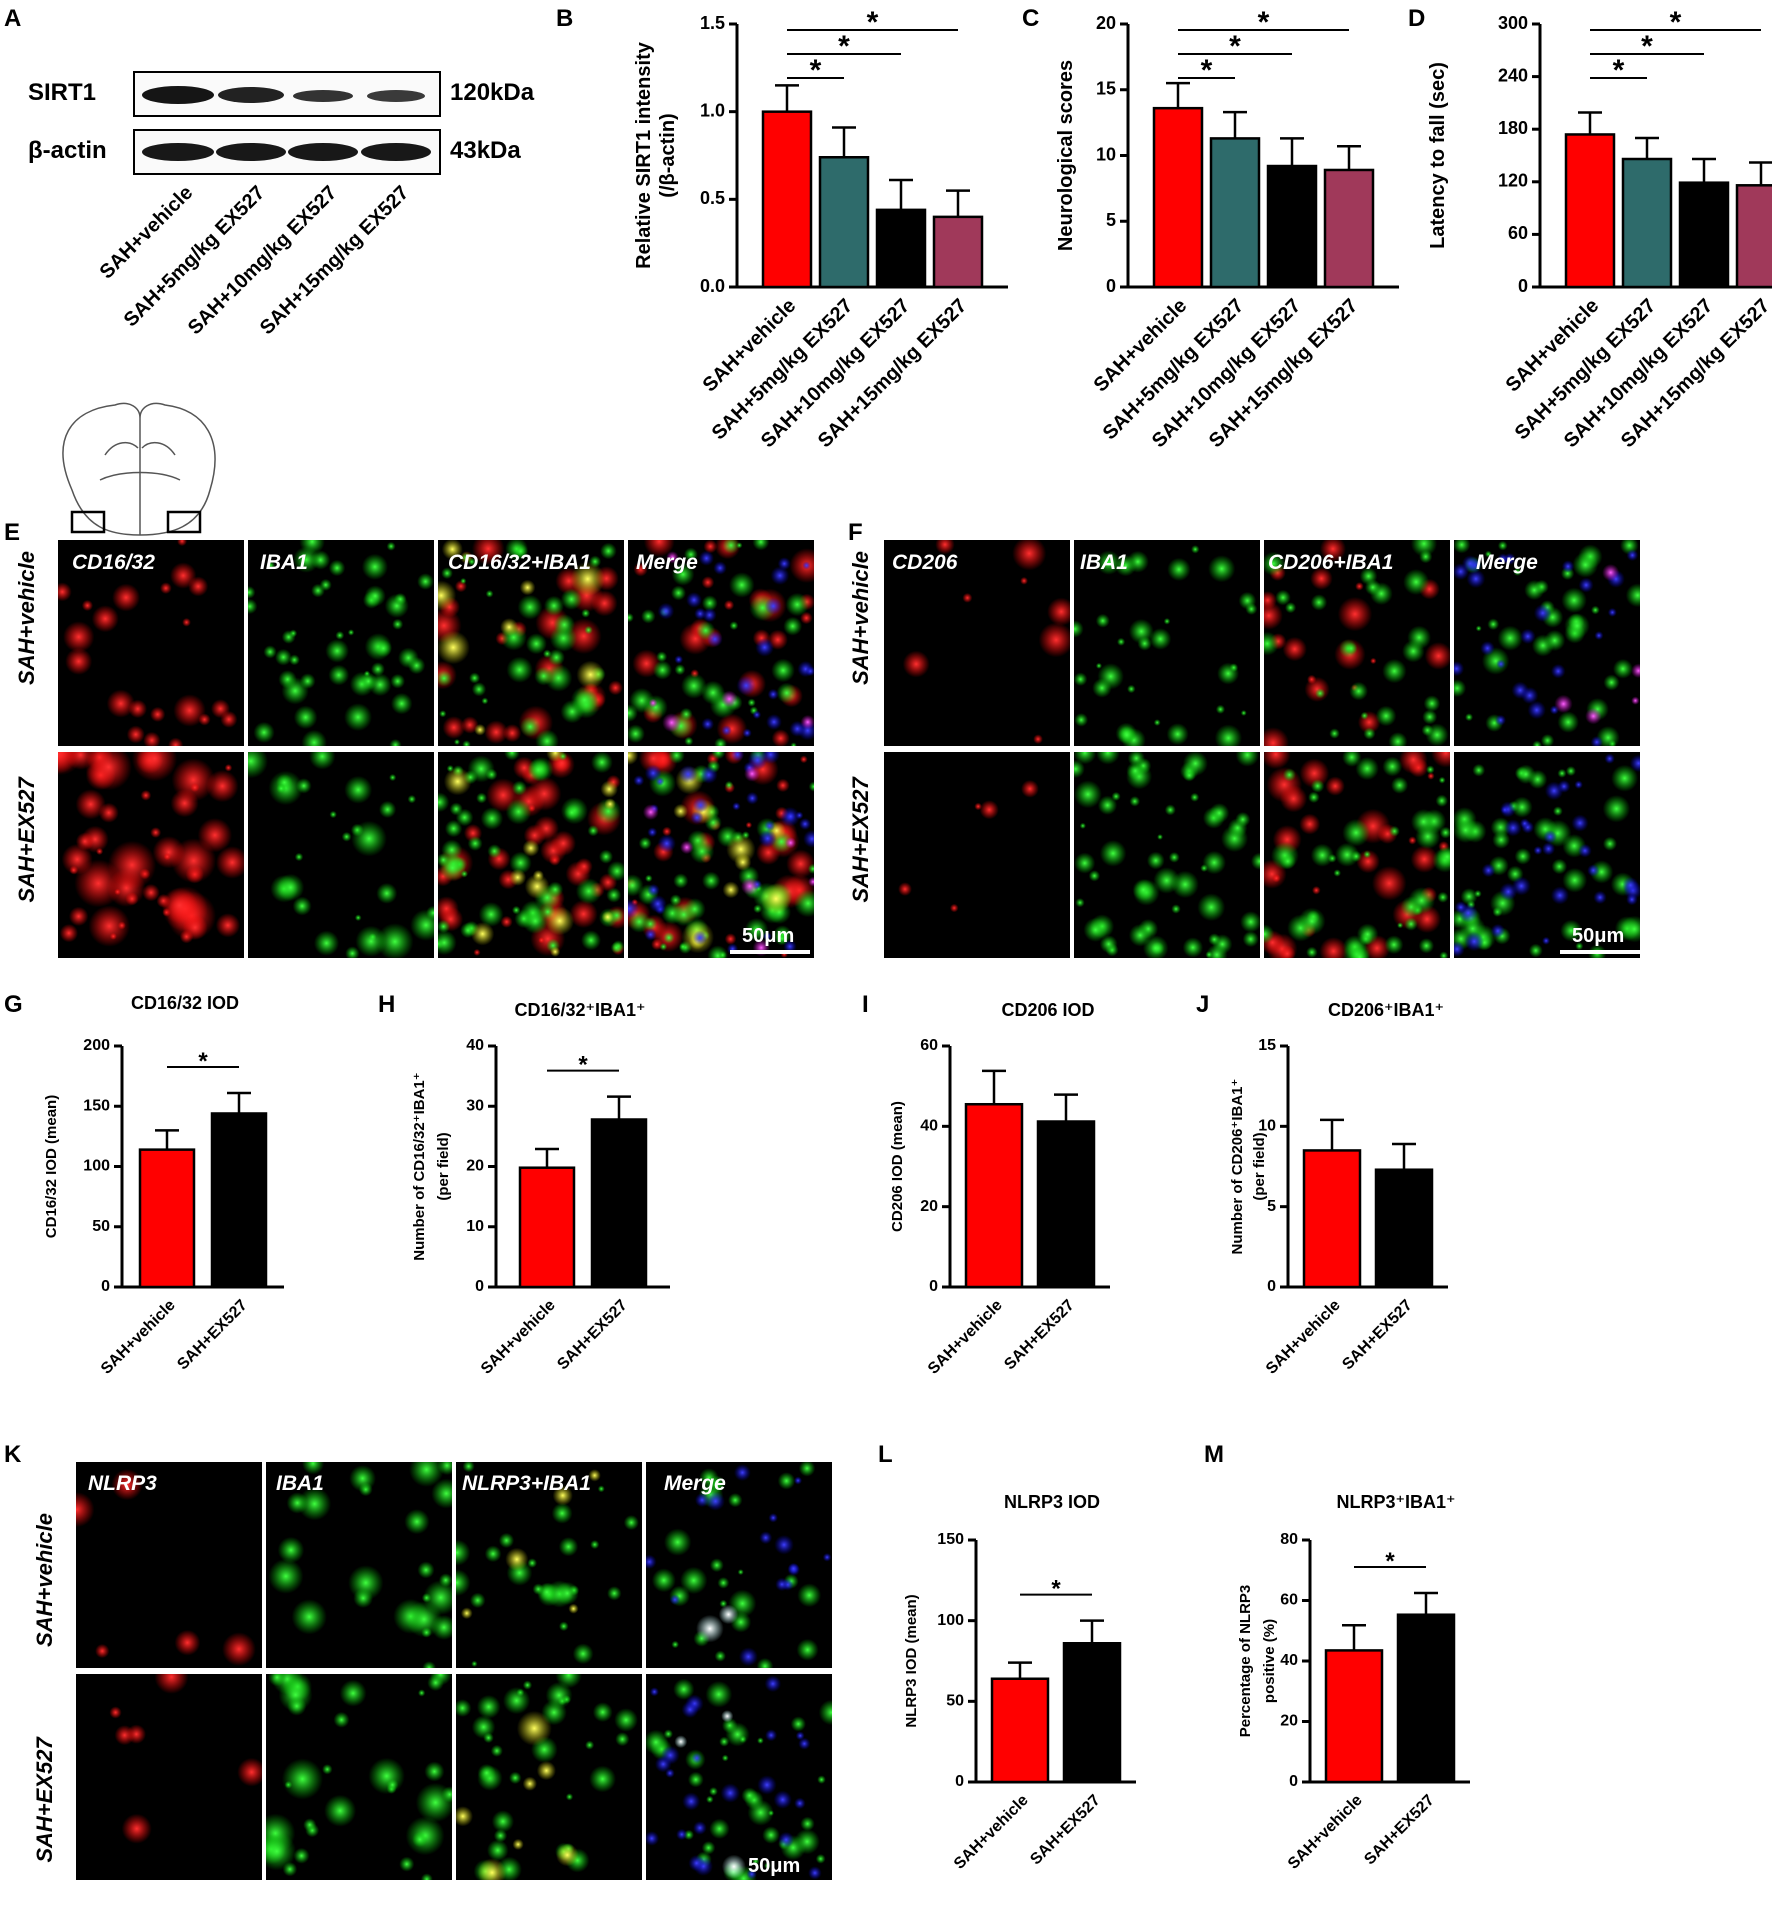  Describe the element at coordinates (712, 110) in the screenshot. I see `y-tick-label: 1.0` at that location.